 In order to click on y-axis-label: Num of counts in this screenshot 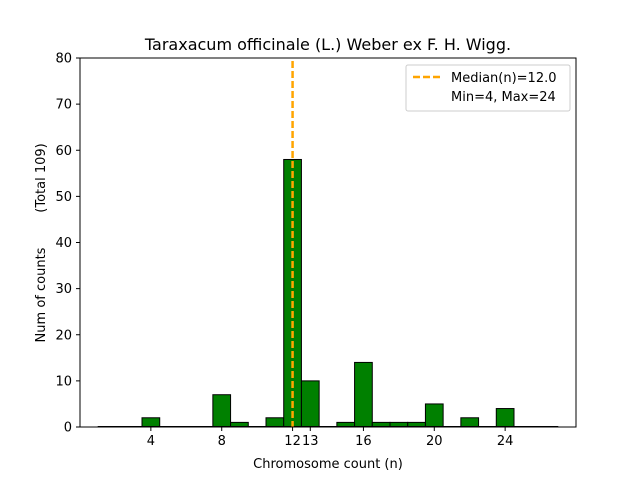, I will do `click(41, 294)`.